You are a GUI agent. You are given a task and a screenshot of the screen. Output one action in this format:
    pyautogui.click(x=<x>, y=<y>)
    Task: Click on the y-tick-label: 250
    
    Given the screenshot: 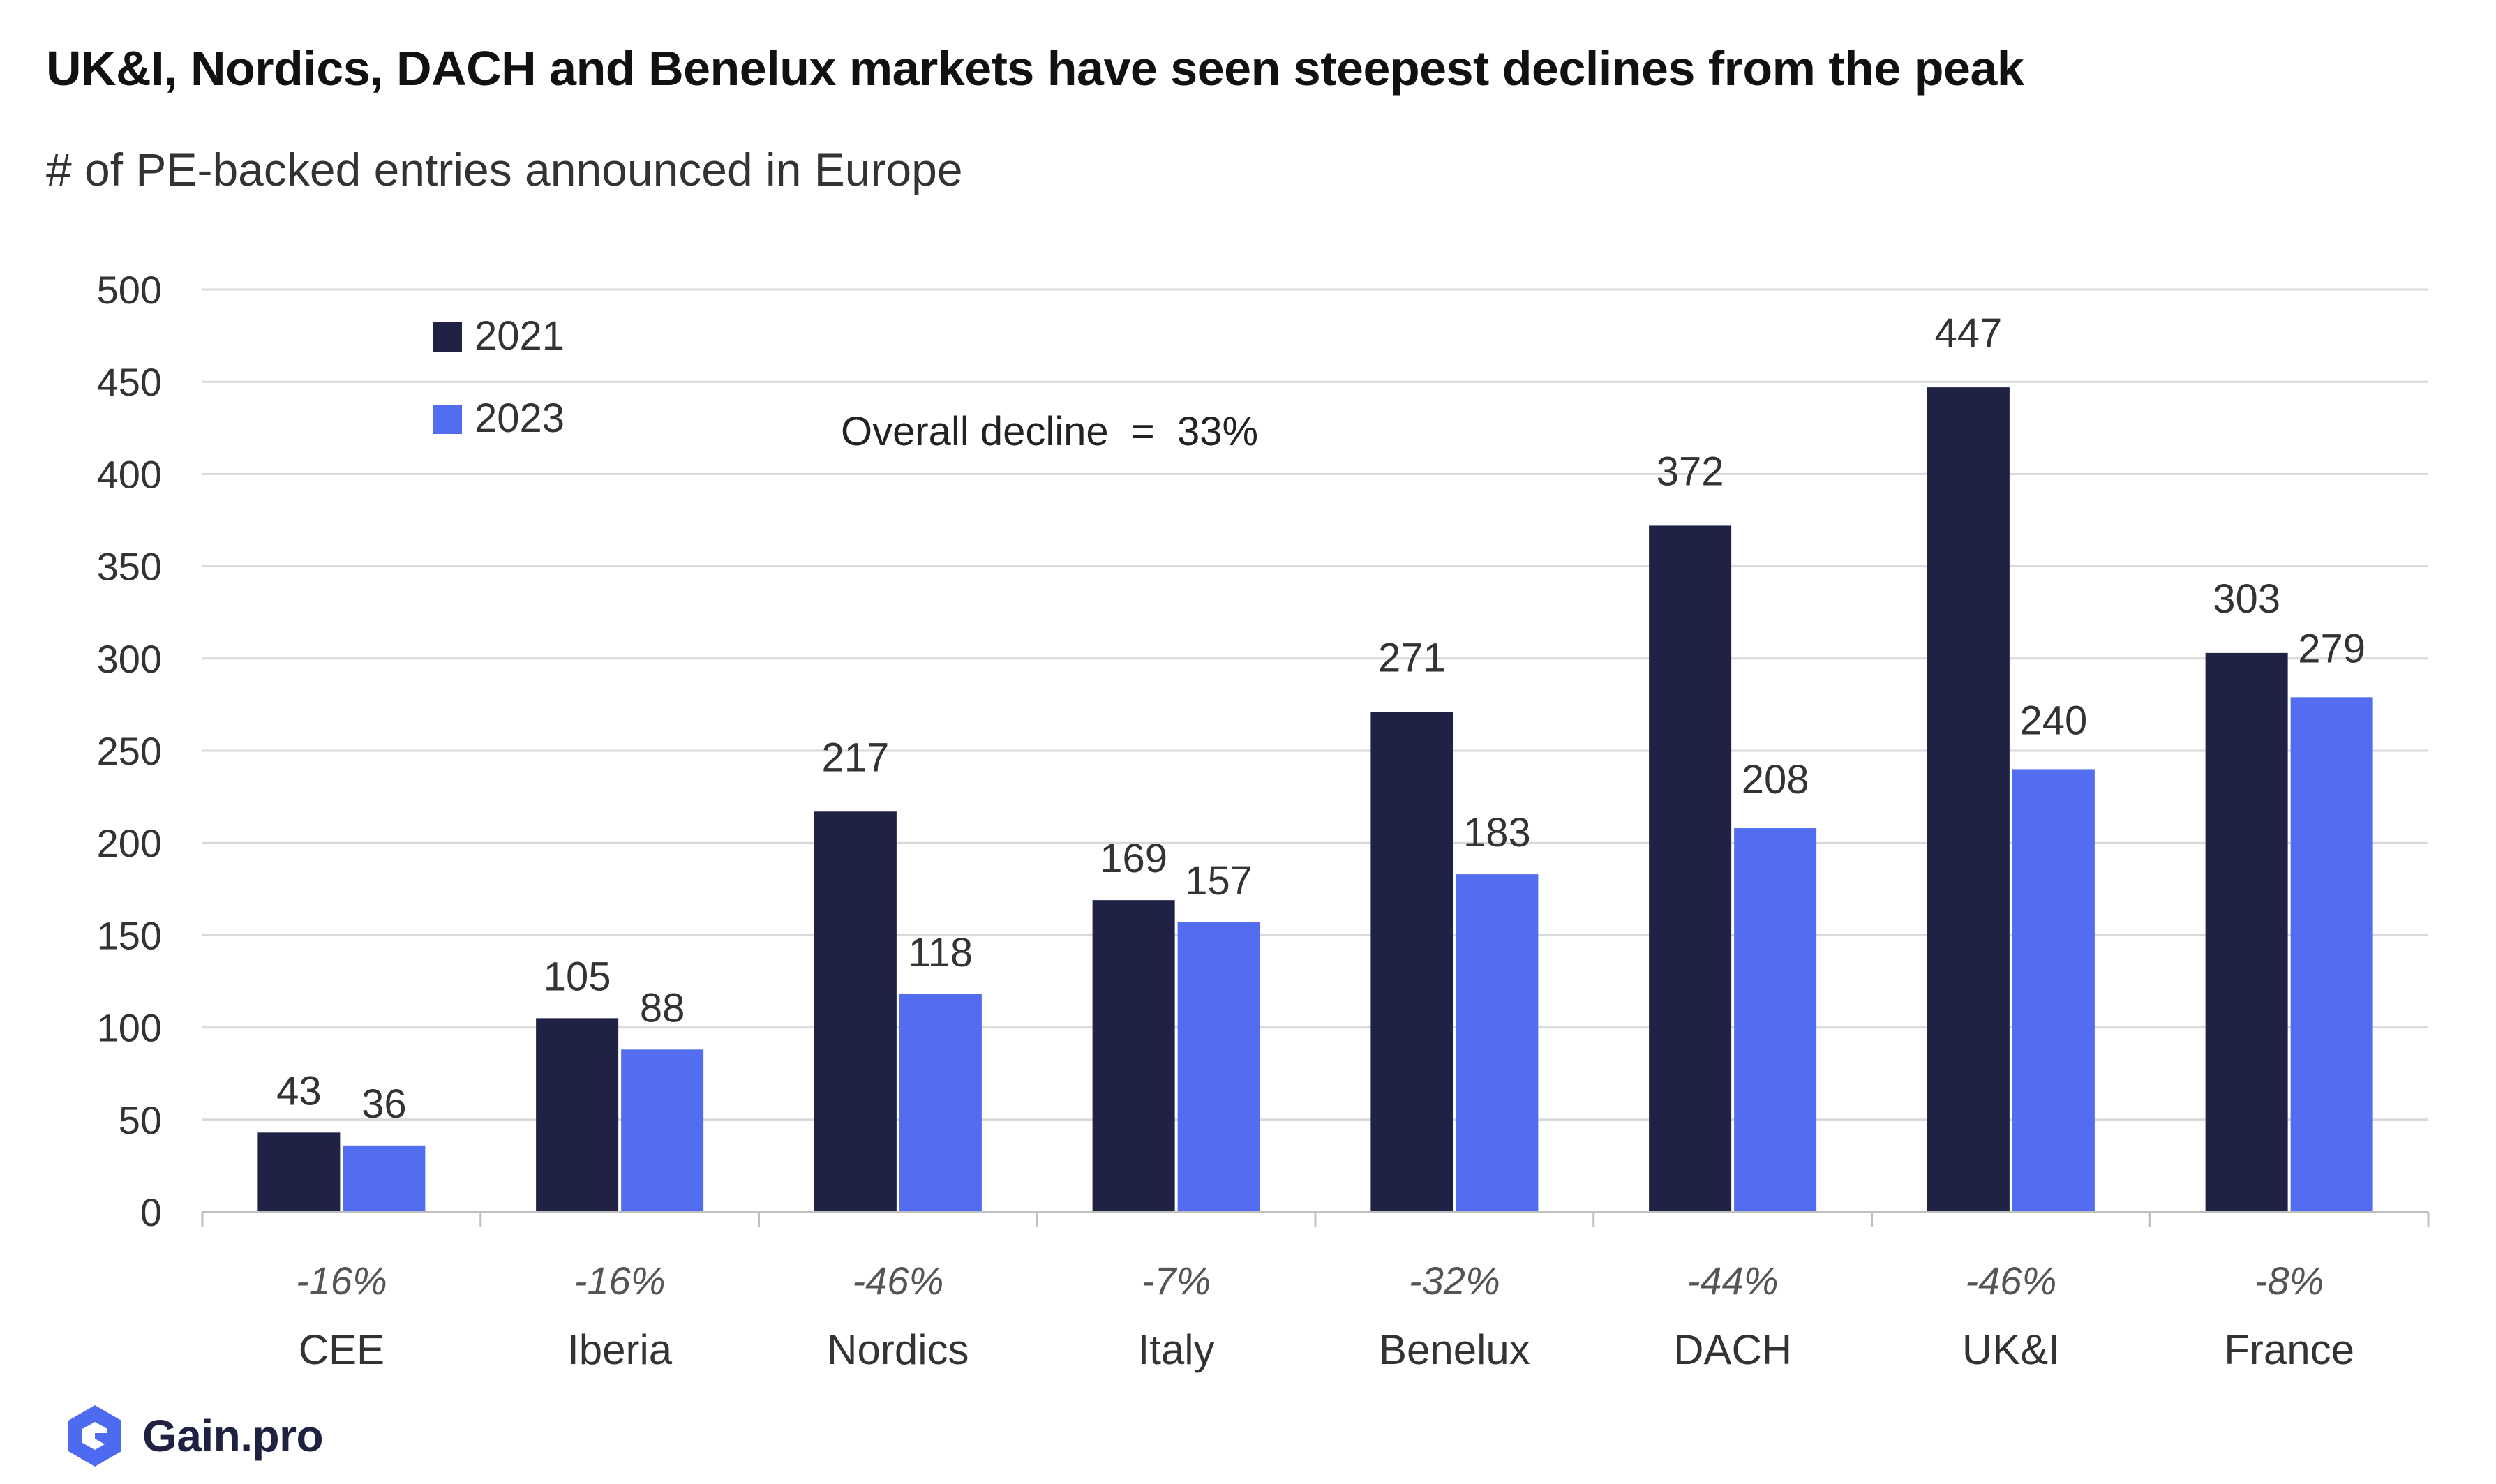 What is the action you would take?
    pyautogui.click(x=129, y=751)
    